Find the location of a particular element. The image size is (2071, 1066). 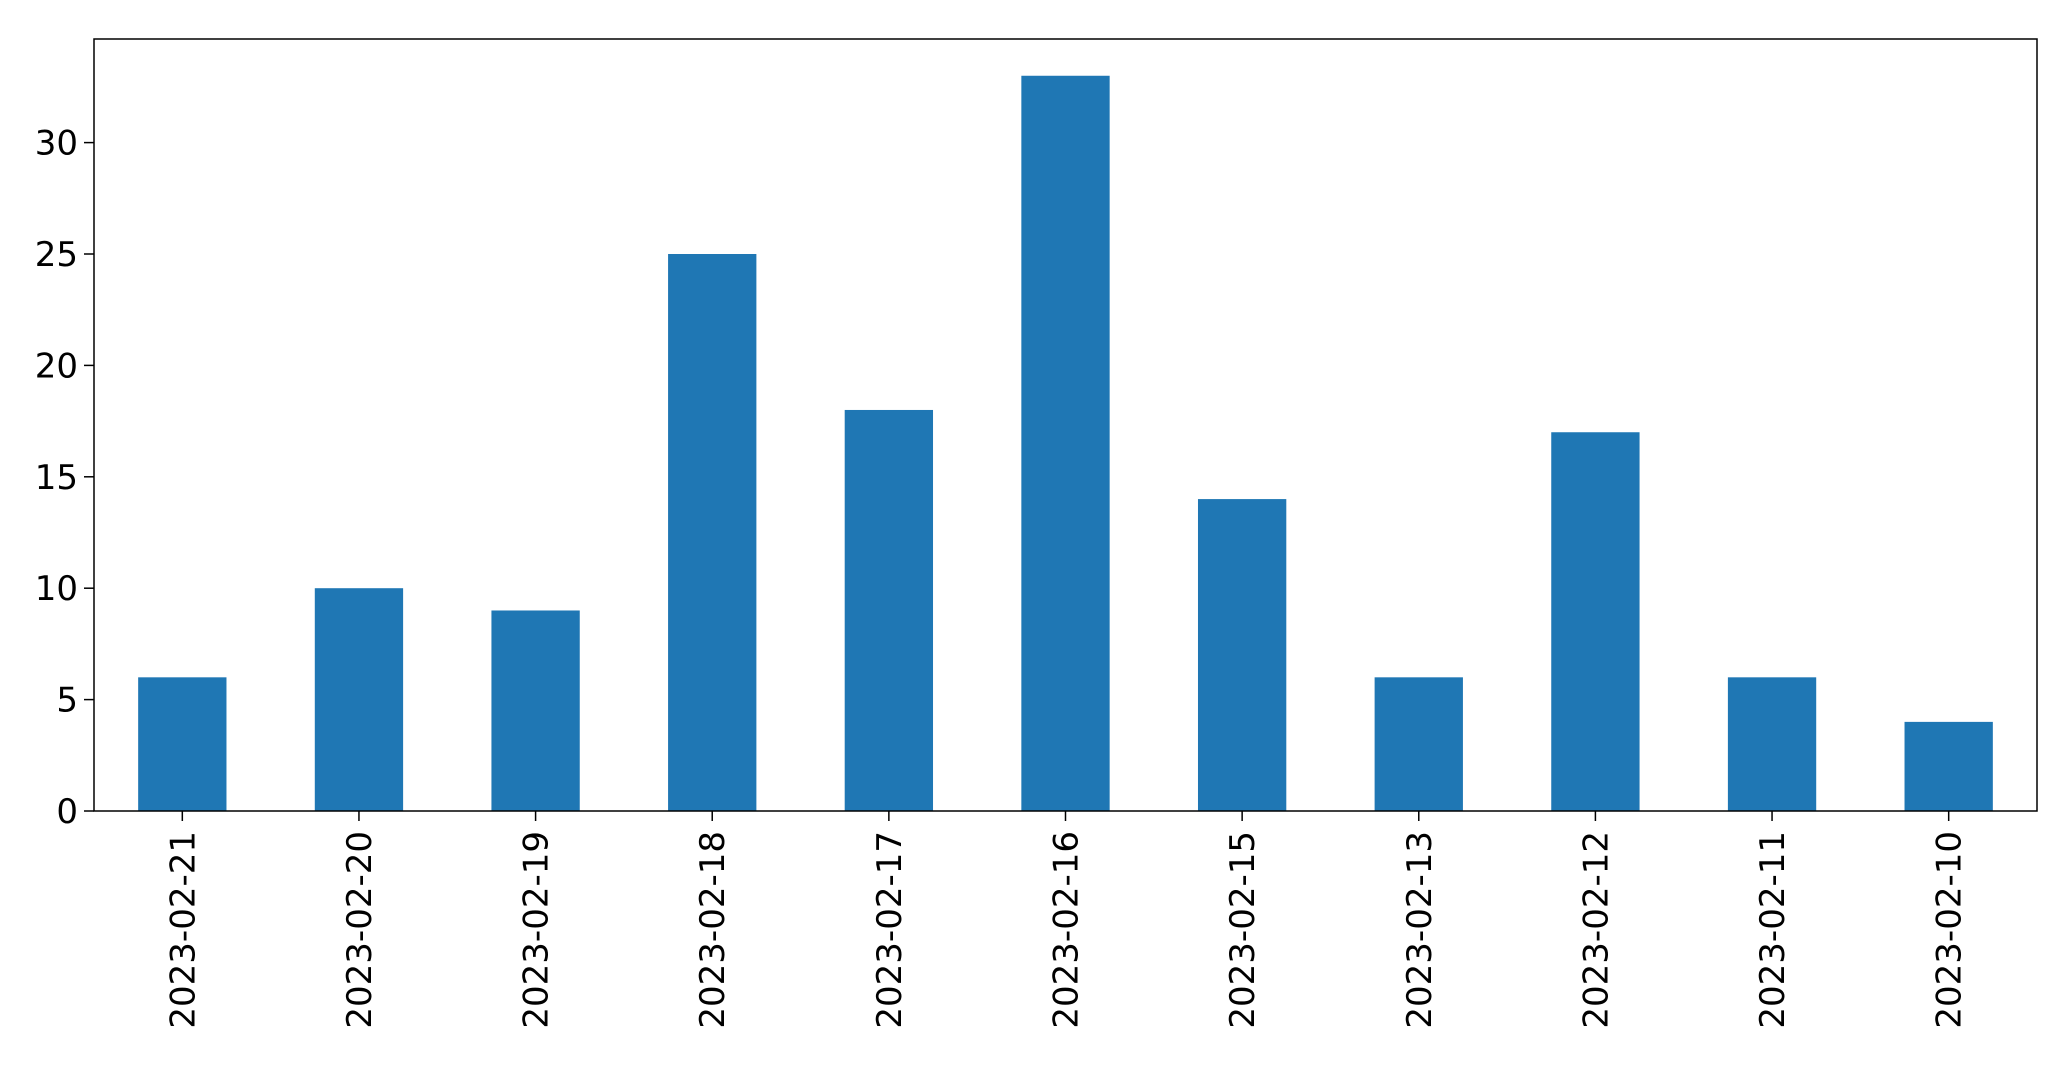

x-tick-label: 2023-02-11 is located at coordinates (1773, 930).